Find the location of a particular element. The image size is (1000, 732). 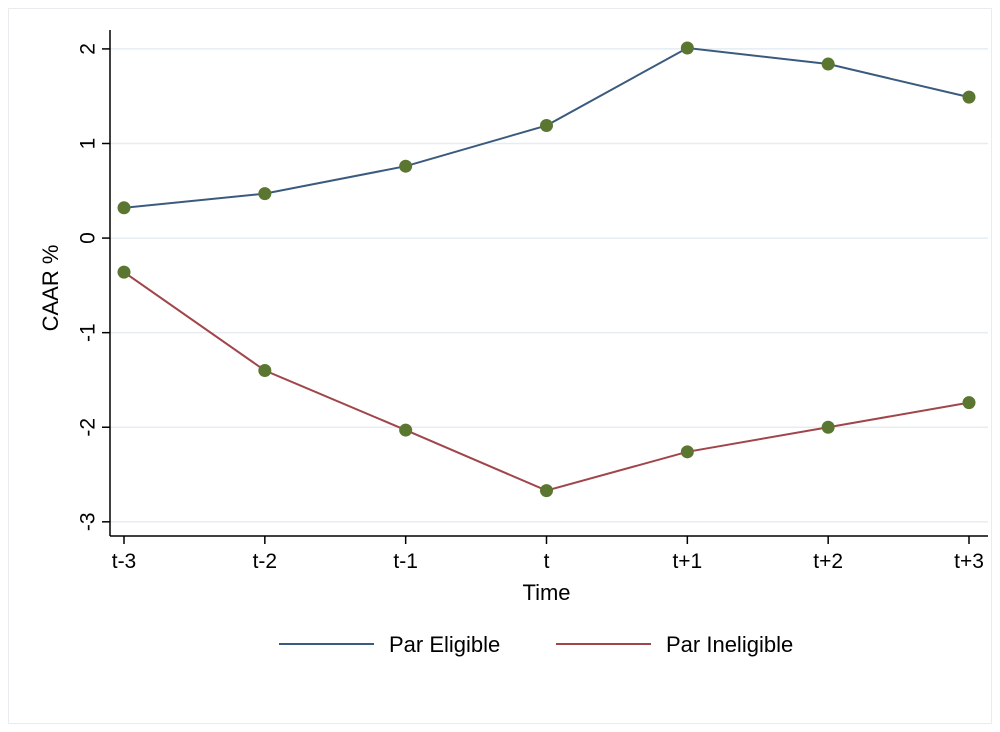

y-tick-label: 2 is located at coordinates (88, 49).